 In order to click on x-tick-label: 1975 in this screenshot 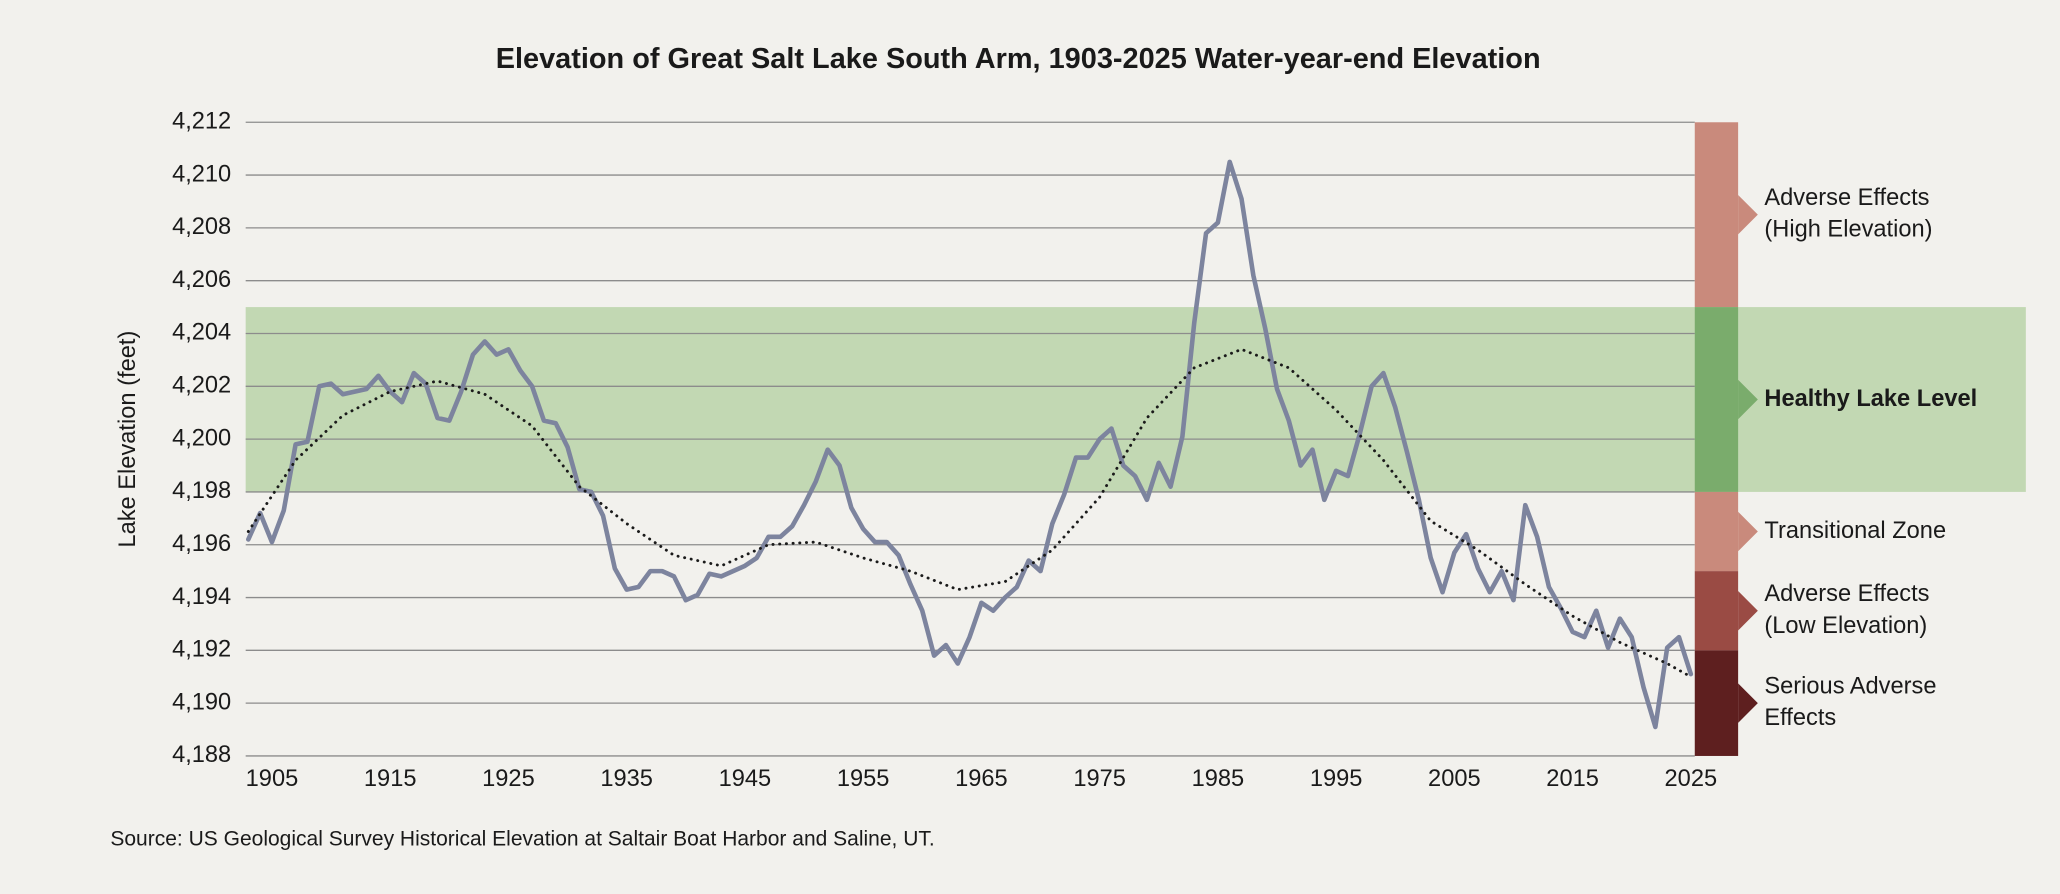, I will do `click(1099, 779)`.